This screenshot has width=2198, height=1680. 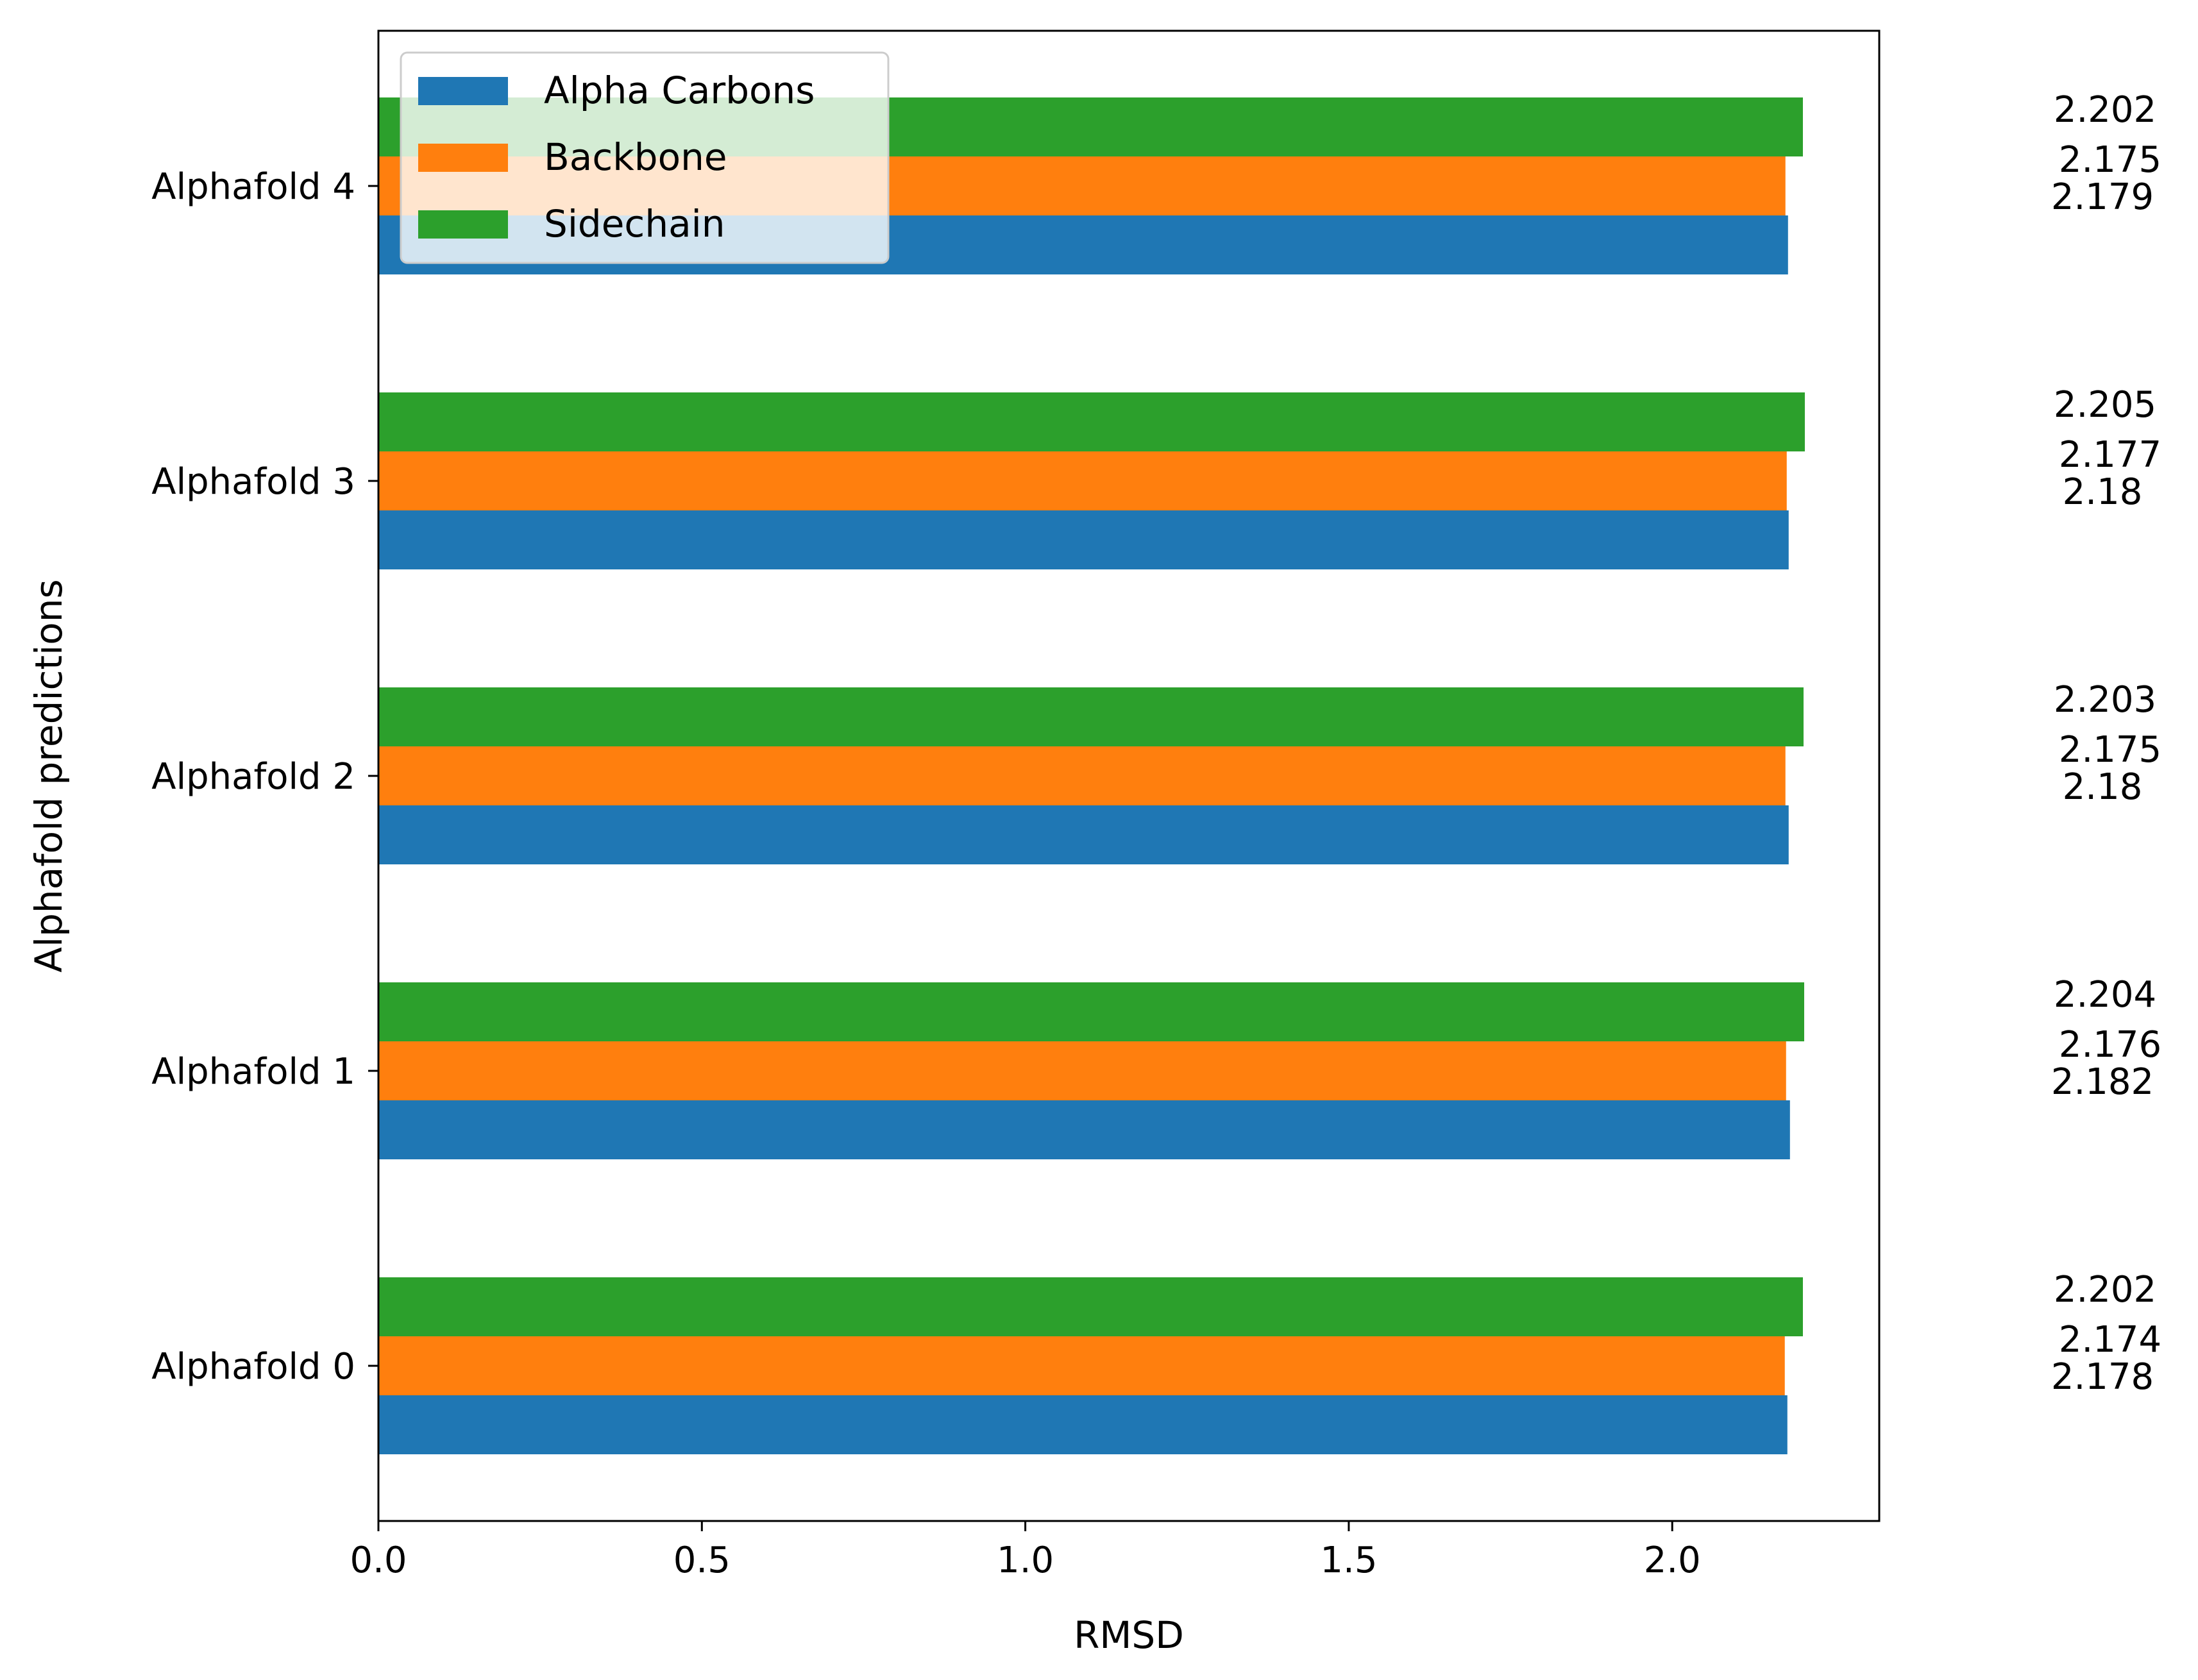 I want to click on x-axis-title: RMSD, so click(x=1129, y=1635).